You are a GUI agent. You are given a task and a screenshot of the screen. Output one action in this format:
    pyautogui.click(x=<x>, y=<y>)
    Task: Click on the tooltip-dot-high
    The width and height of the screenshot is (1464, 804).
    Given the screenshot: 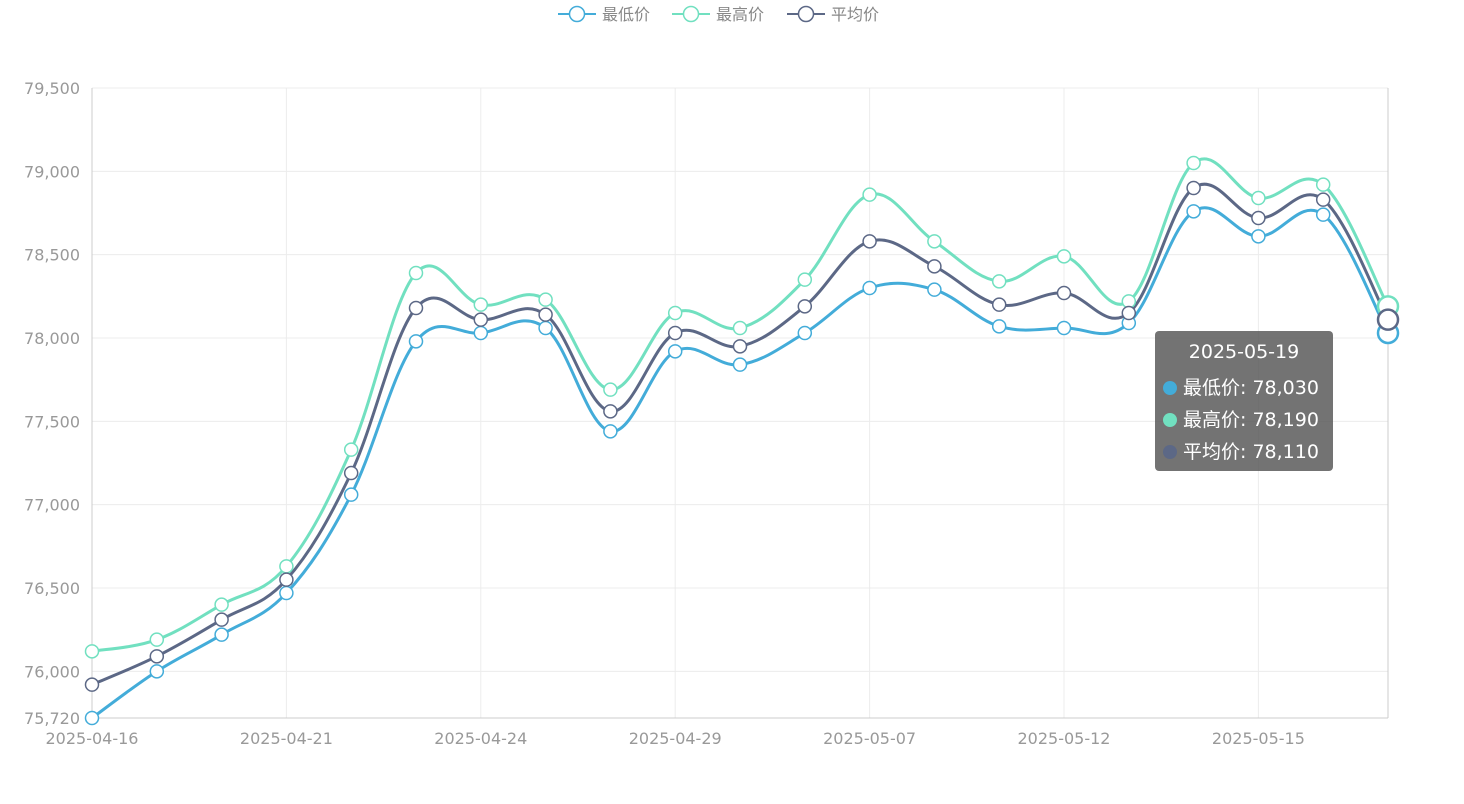 What is the action you would take?
    pyautogui.click(x=1170, y=420)
    